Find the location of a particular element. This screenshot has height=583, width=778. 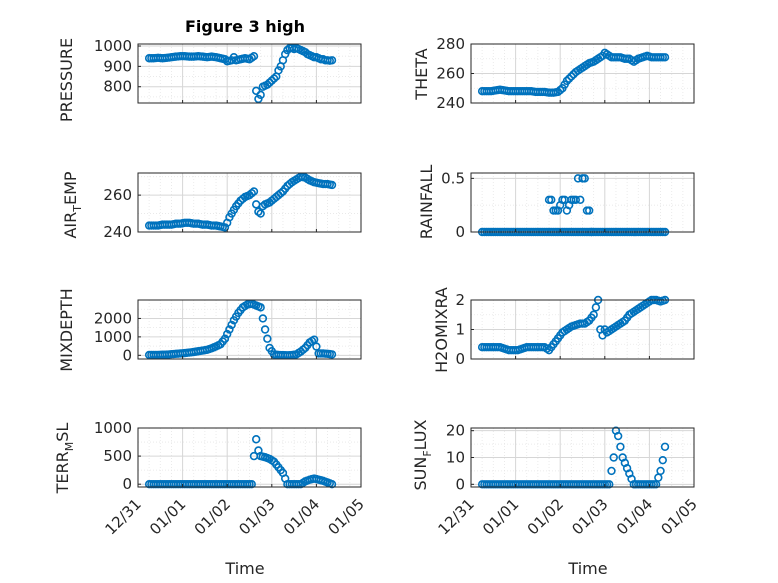

y-tick-label: 1 is located at coordinates (460, 330).